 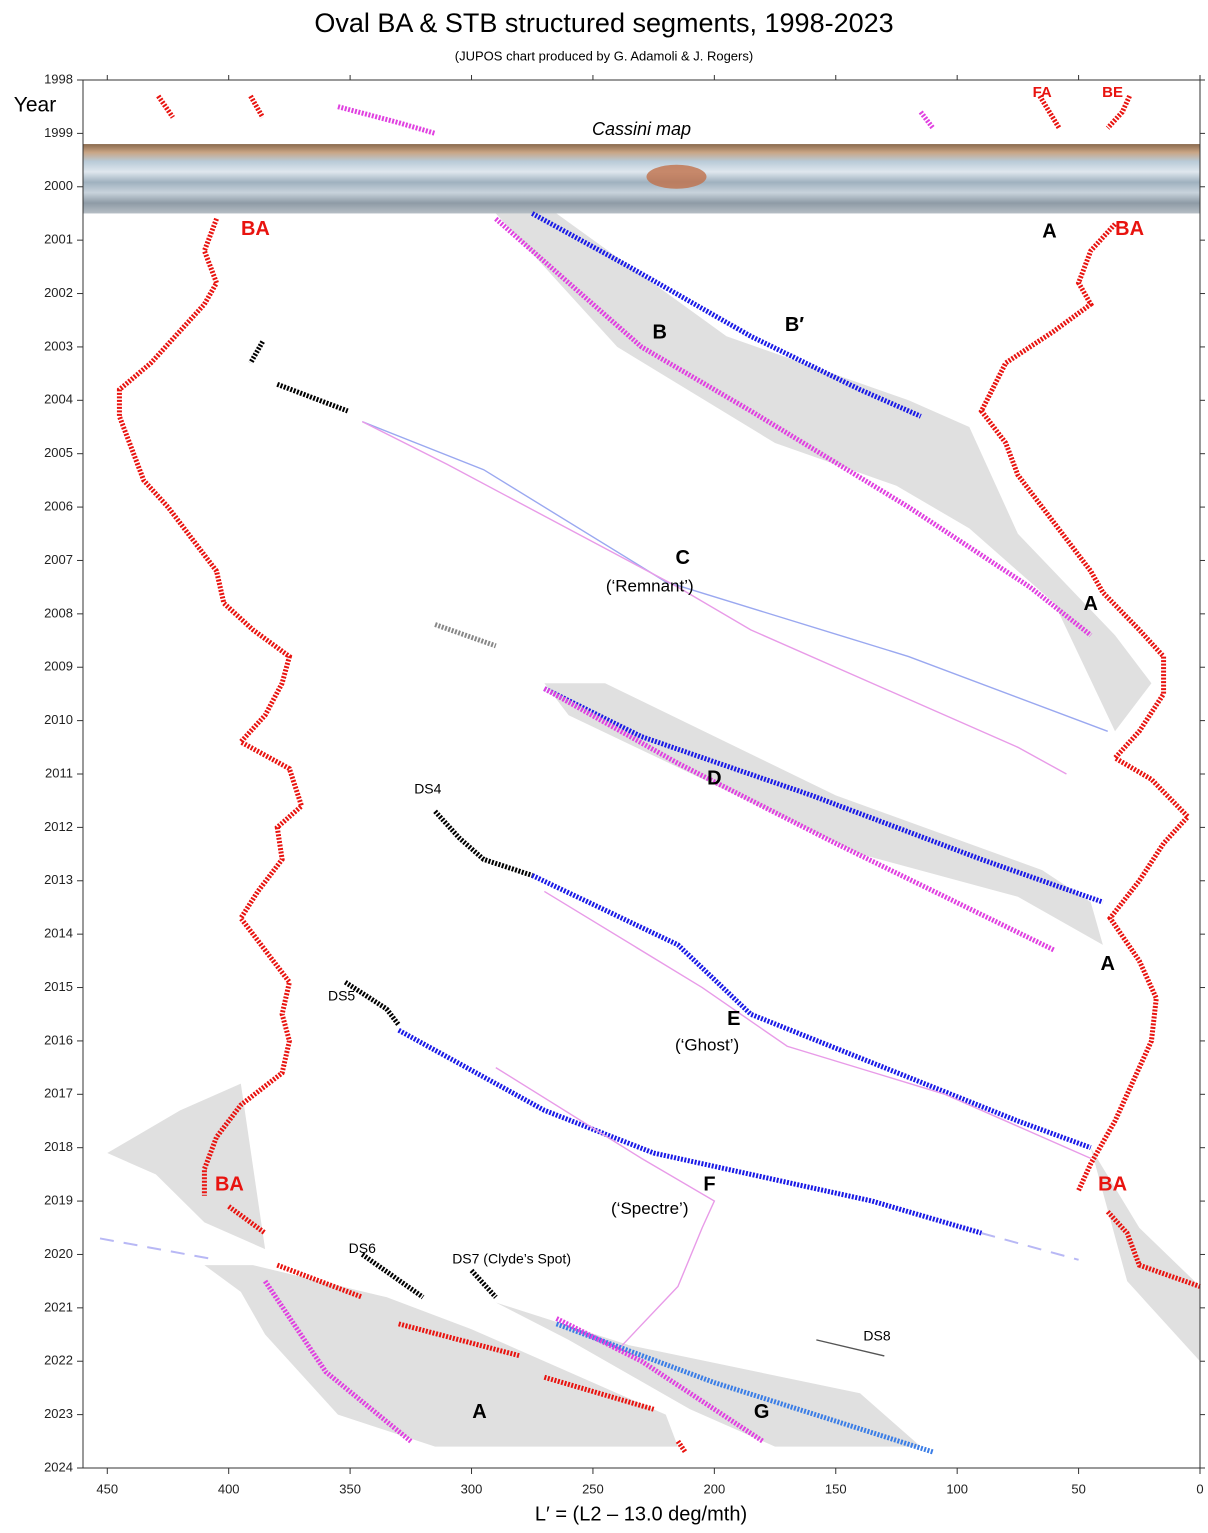 I want to click on y-tick-label: 1998, so click(x=58, y=78).